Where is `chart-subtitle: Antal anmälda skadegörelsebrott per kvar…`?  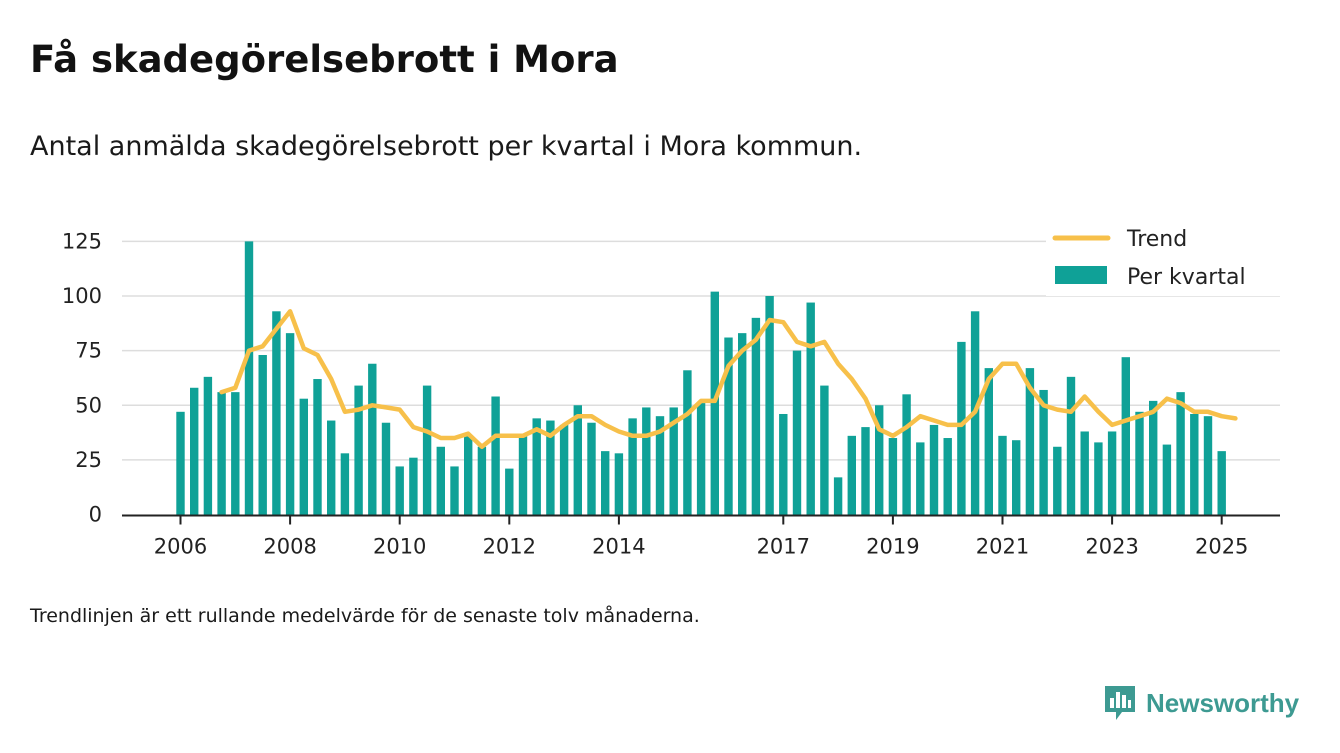 chart-subtitle: Antal anmälda skadegörelsebrott per kvar… is located at coordinates (446, 146).